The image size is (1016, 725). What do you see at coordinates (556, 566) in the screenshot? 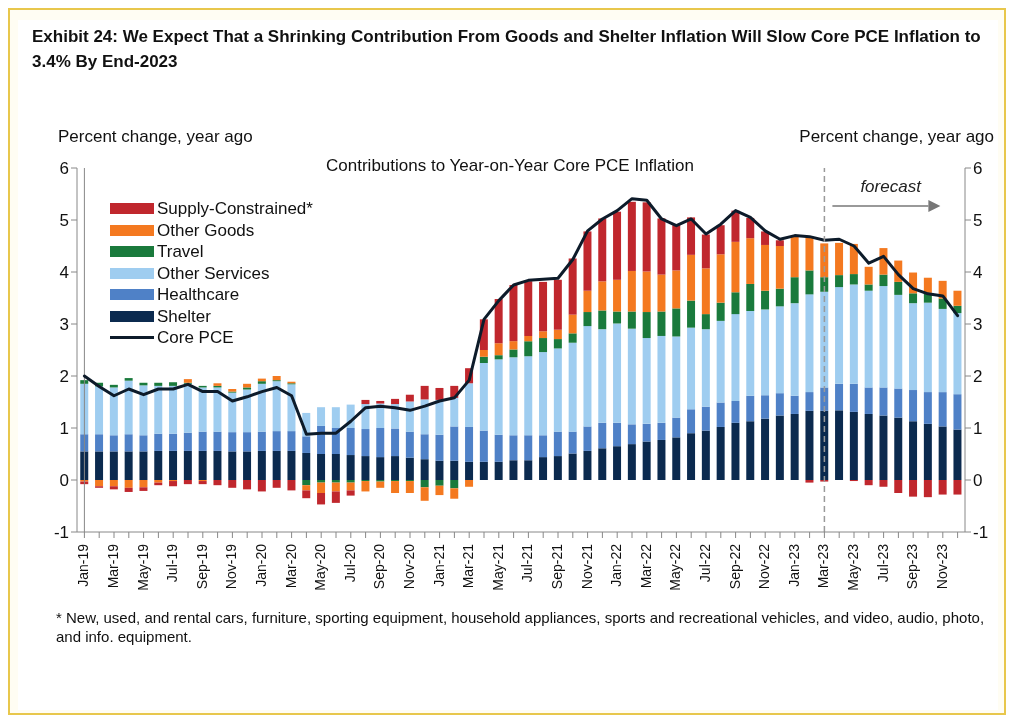
I see `x-tick-label: Sep-21` at bounding box center [556, 566].